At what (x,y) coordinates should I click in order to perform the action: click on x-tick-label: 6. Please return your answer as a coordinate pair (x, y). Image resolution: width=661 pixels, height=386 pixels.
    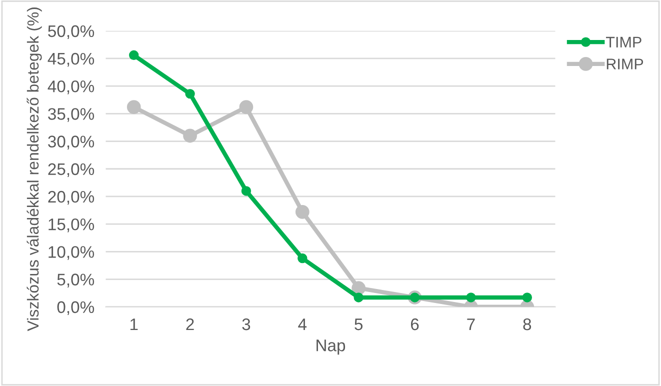
    Looking at the image, I should click on (414, 324).